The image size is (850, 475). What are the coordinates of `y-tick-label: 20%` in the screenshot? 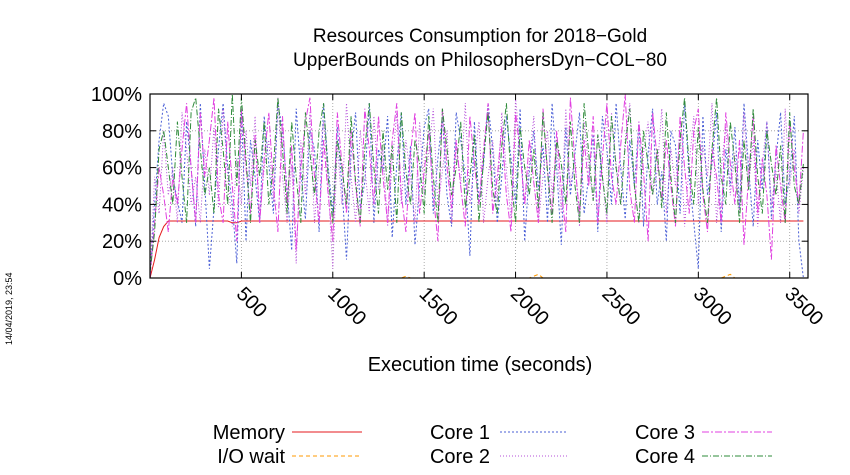 It's located at (122, 242).